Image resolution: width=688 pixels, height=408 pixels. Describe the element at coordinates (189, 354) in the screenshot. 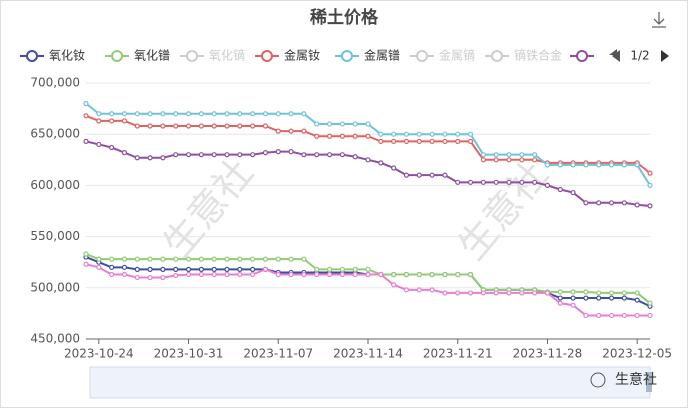

I see `x-tick-label: 2023-10-31` at that location.